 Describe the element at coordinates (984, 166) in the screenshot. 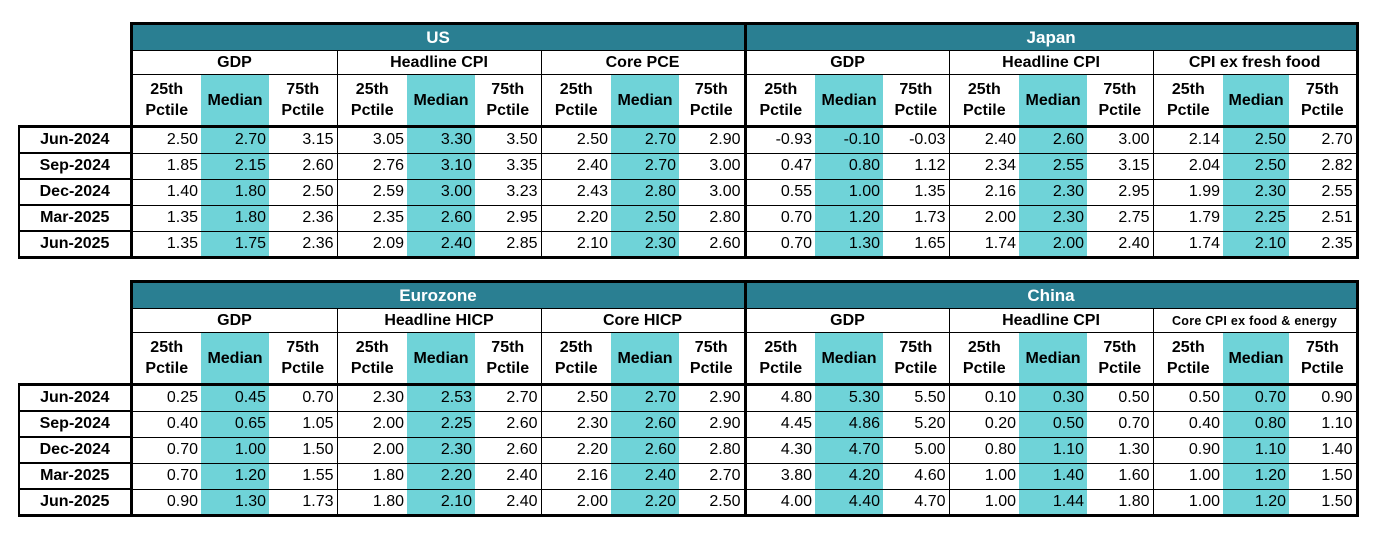

I see `data-cell: 2.34` at that location.